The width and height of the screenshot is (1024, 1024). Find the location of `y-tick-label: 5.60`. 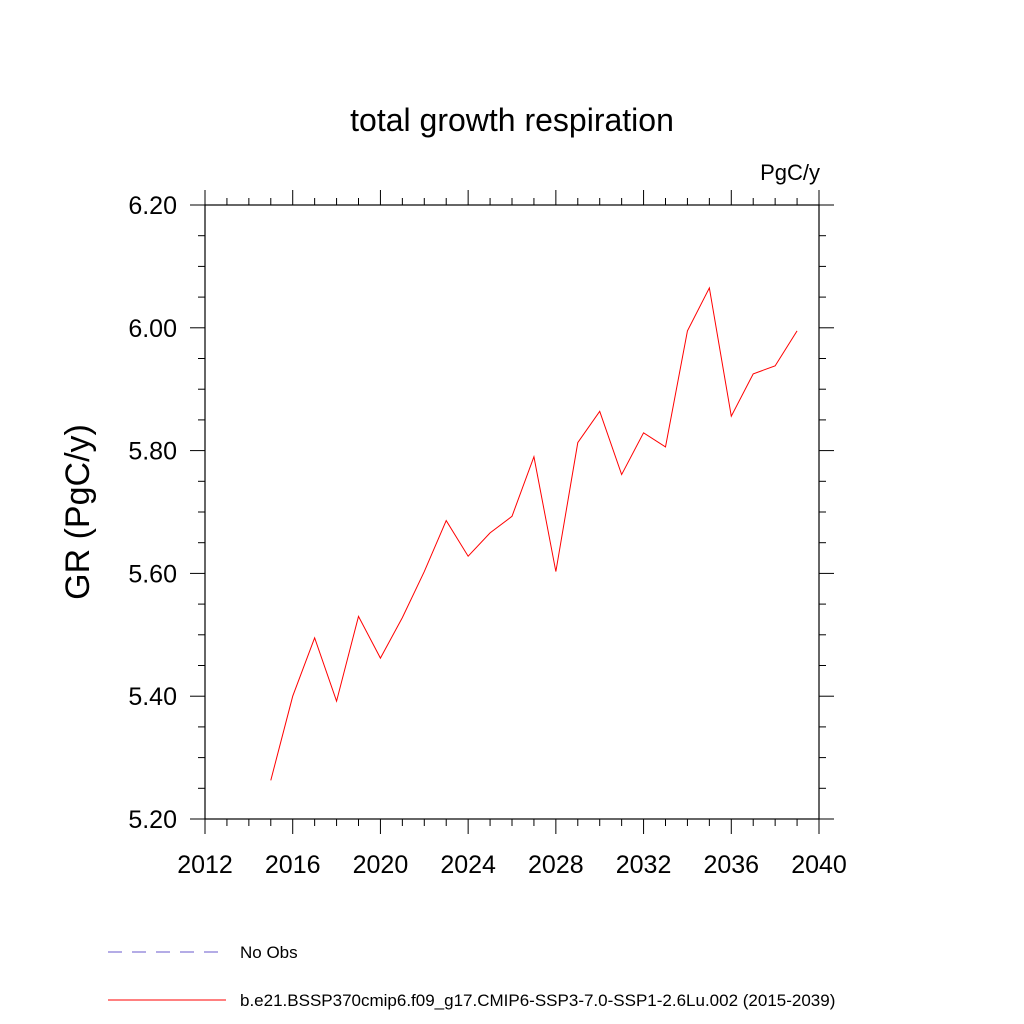

y-tick-label: 5.60 is located at coordinates (152, 574).